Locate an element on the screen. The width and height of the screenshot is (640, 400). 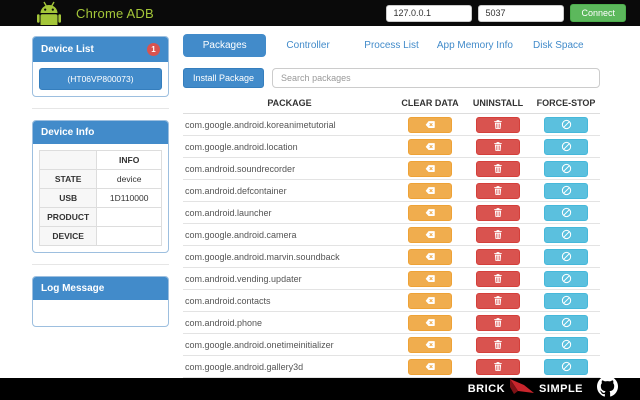
log-message-title: Log Message is located at coordinates (73, 288).